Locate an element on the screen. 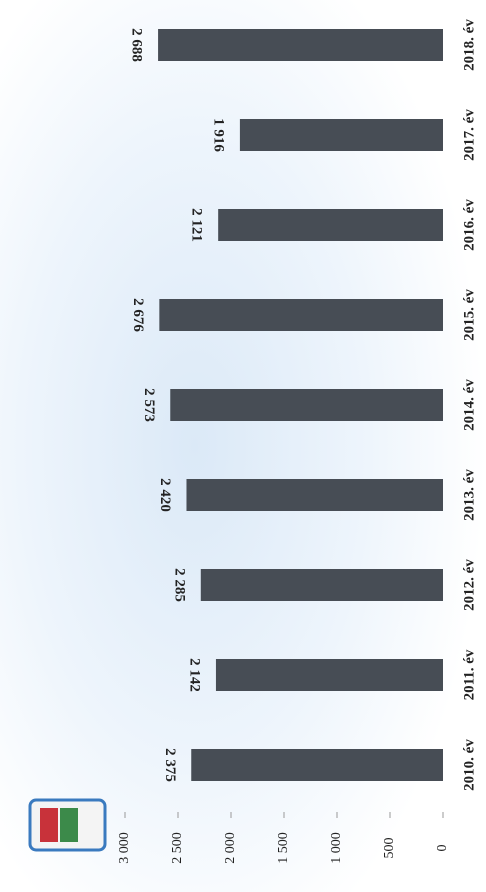 The height and width of the screenshot is (892, 486). y-tick-label: 0 is located at coordinates (442, 848).